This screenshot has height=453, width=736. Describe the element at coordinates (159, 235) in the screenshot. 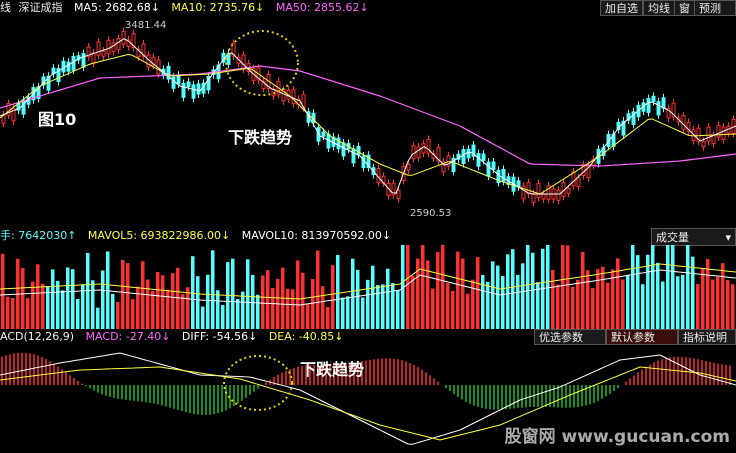

I see `mavol5-value: MAVOL5: 693822986.00↓` at that location.